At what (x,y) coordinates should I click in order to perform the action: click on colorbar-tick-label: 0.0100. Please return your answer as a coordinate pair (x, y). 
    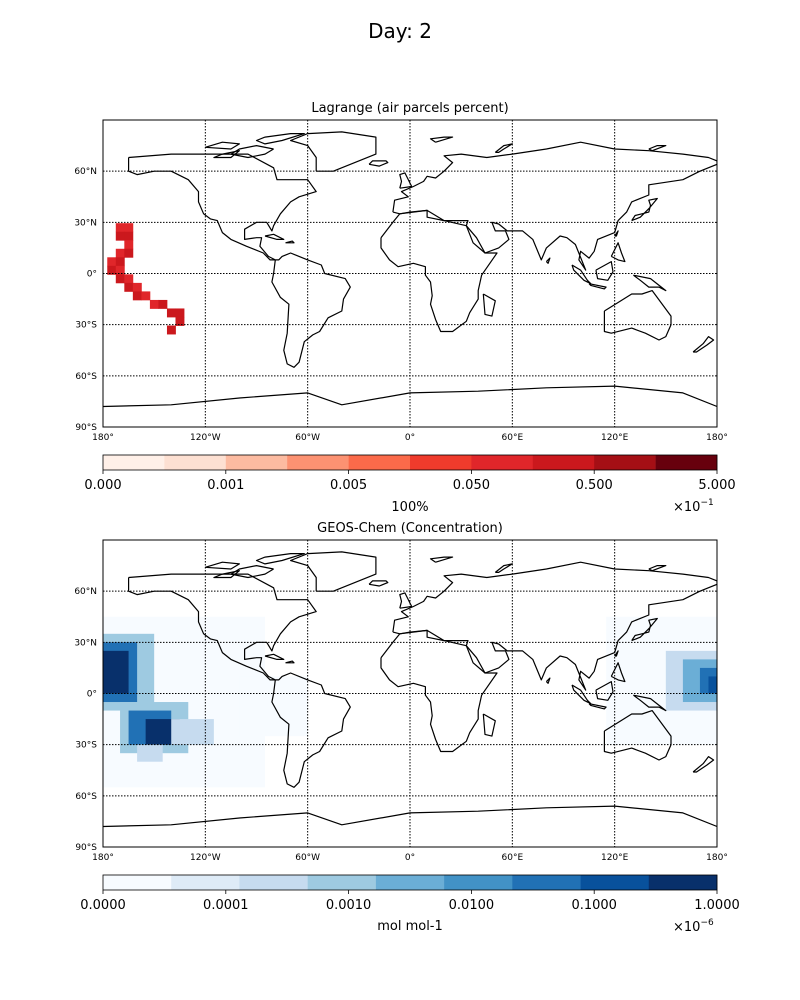
    Looking at the image, I should click on (472, 905).